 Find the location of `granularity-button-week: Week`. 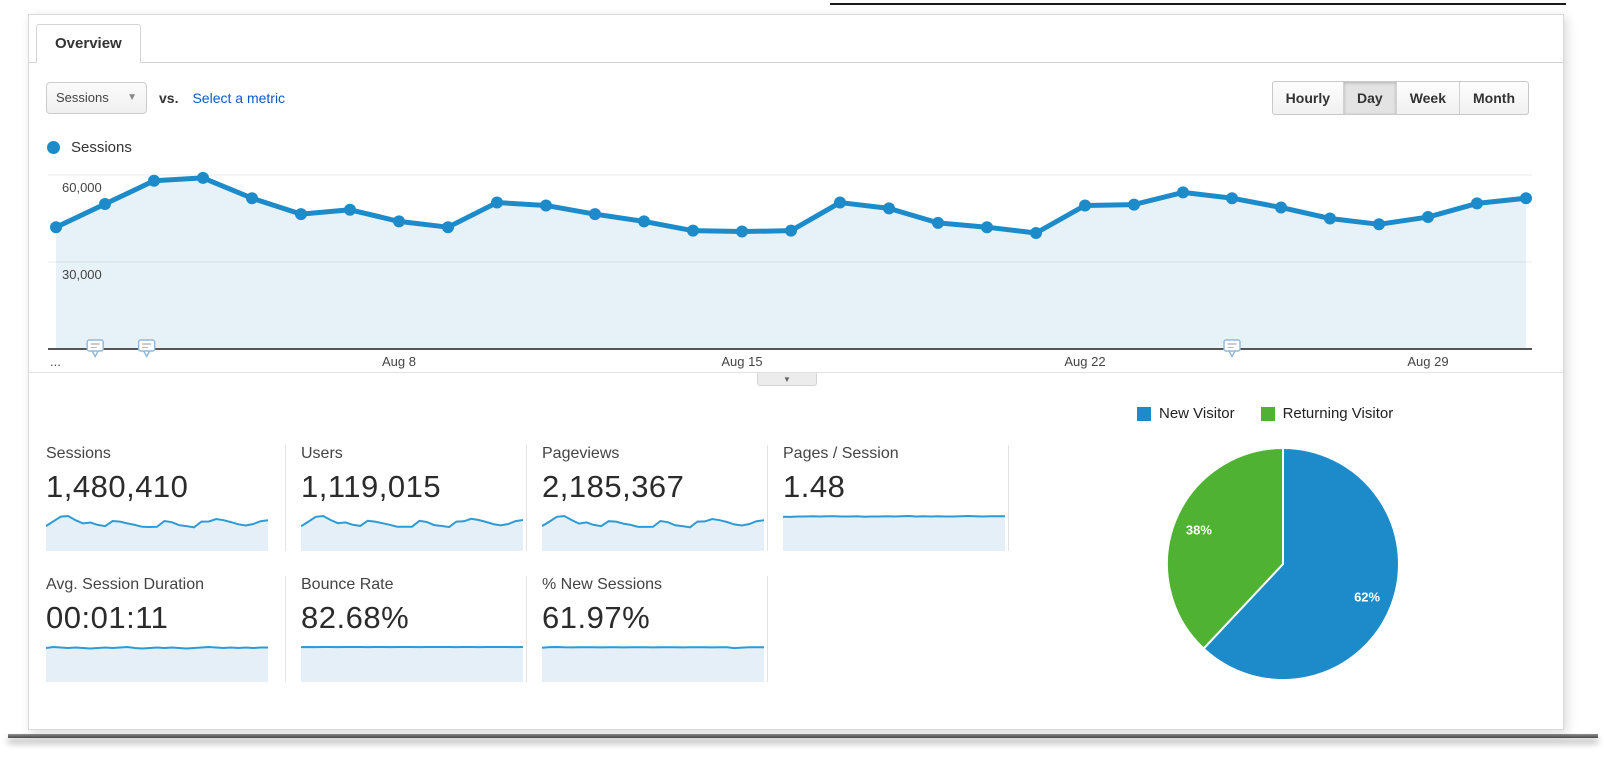

granularity-button-week: Week is located at coordinates (1427, 97).